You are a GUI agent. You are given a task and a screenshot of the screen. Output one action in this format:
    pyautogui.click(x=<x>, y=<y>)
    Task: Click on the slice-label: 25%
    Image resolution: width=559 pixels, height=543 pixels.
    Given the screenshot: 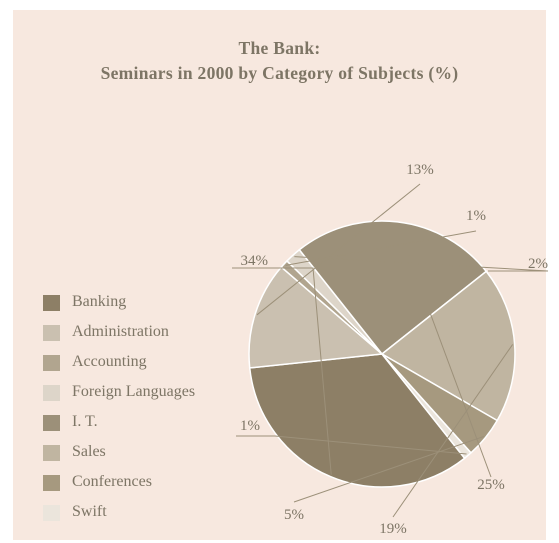 What is the action you would take?
    pyautogui.click(x=491, y=485)
    